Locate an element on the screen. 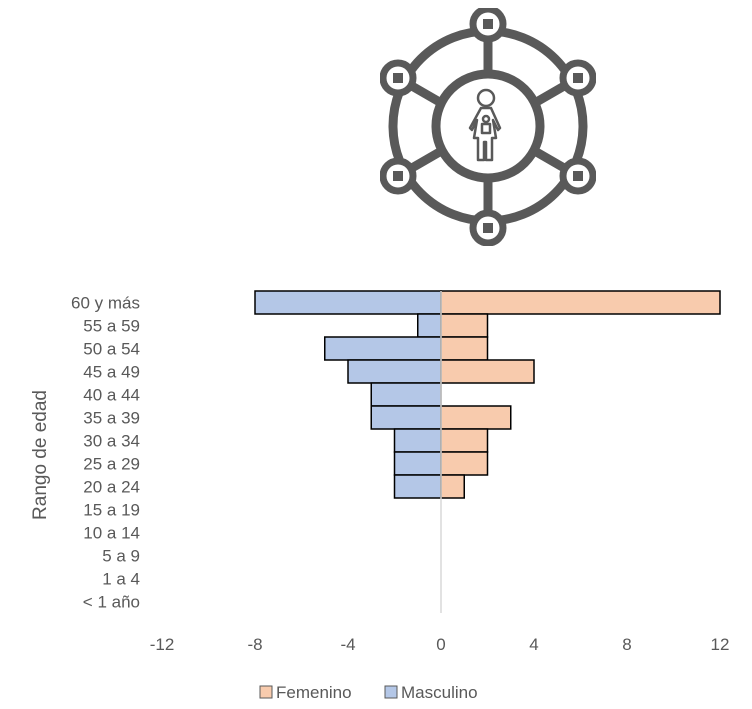  x-tick-label: 0 is located at coordinates (440, 644).